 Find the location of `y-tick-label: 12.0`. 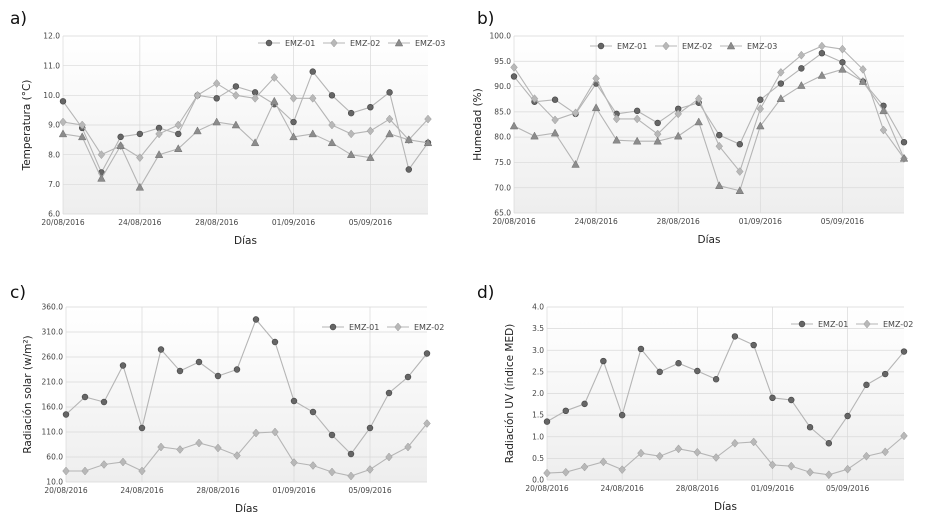

y-tick-label: 12.0 is located at coordinates (51, 36).